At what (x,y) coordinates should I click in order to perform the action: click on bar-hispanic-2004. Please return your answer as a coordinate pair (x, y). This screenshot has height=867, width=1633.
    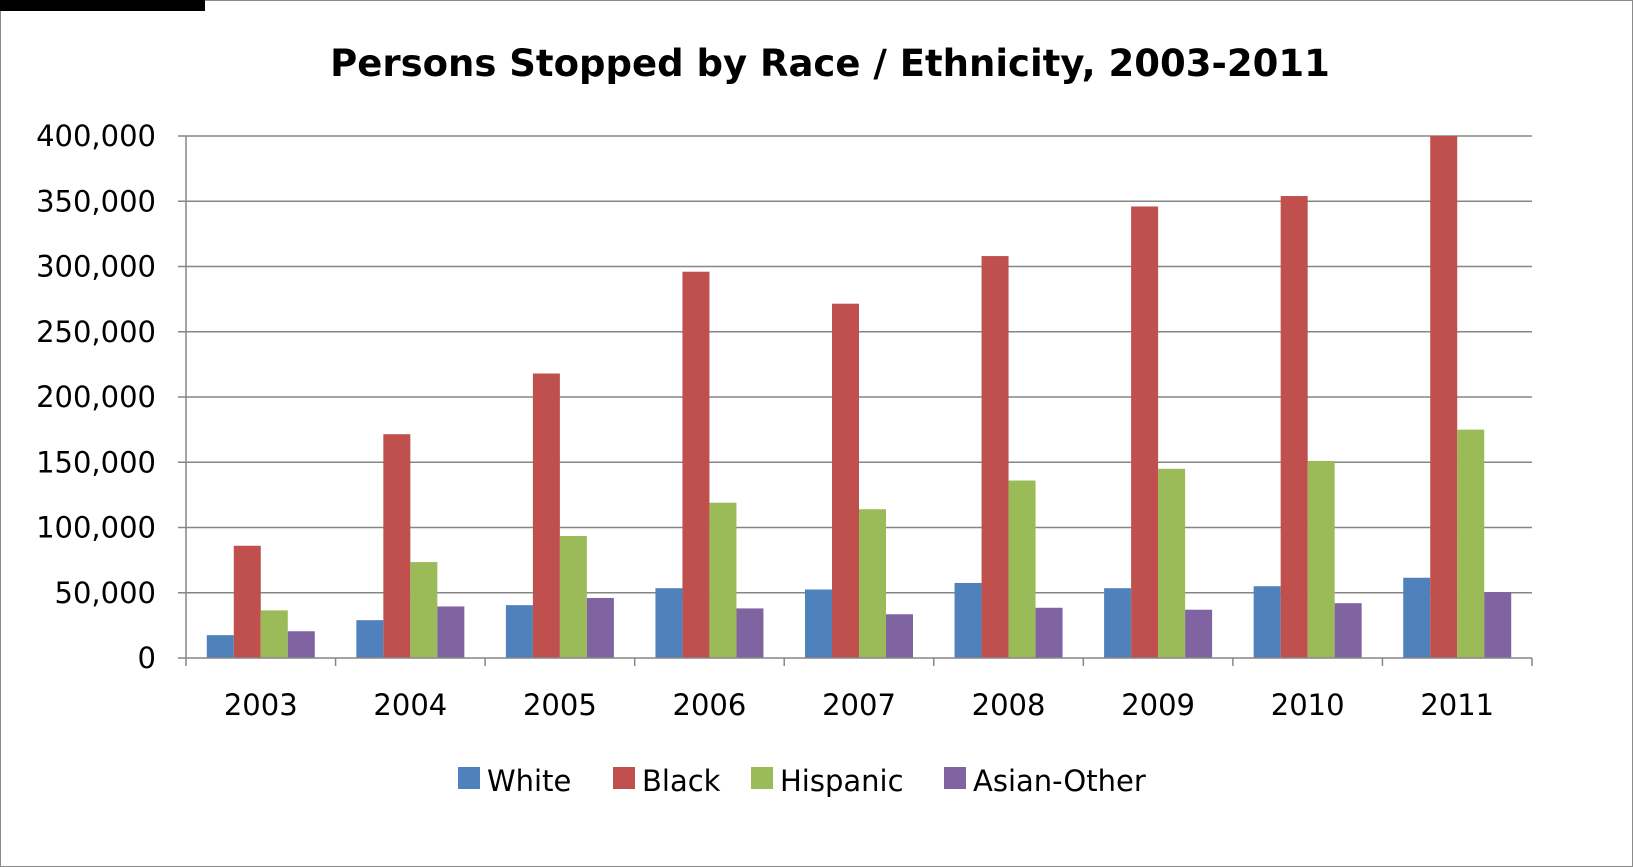
    Looking at the image, I should click on (424, 610).